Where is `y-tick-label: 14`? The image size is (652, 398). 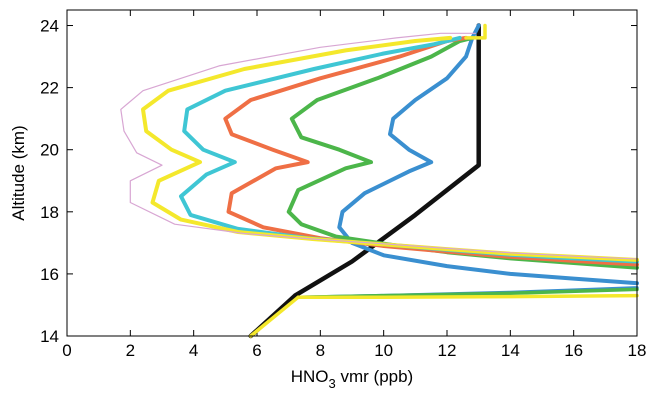
y-tick-label: 14 is located at coordinates (49, 336).